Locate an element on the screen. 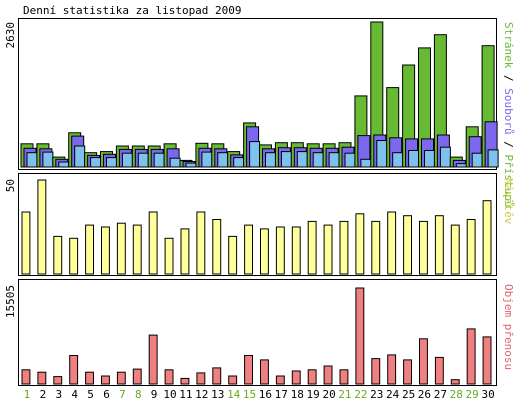  y-max-label-traffic: 15505 is located at coordinates (10, 301).